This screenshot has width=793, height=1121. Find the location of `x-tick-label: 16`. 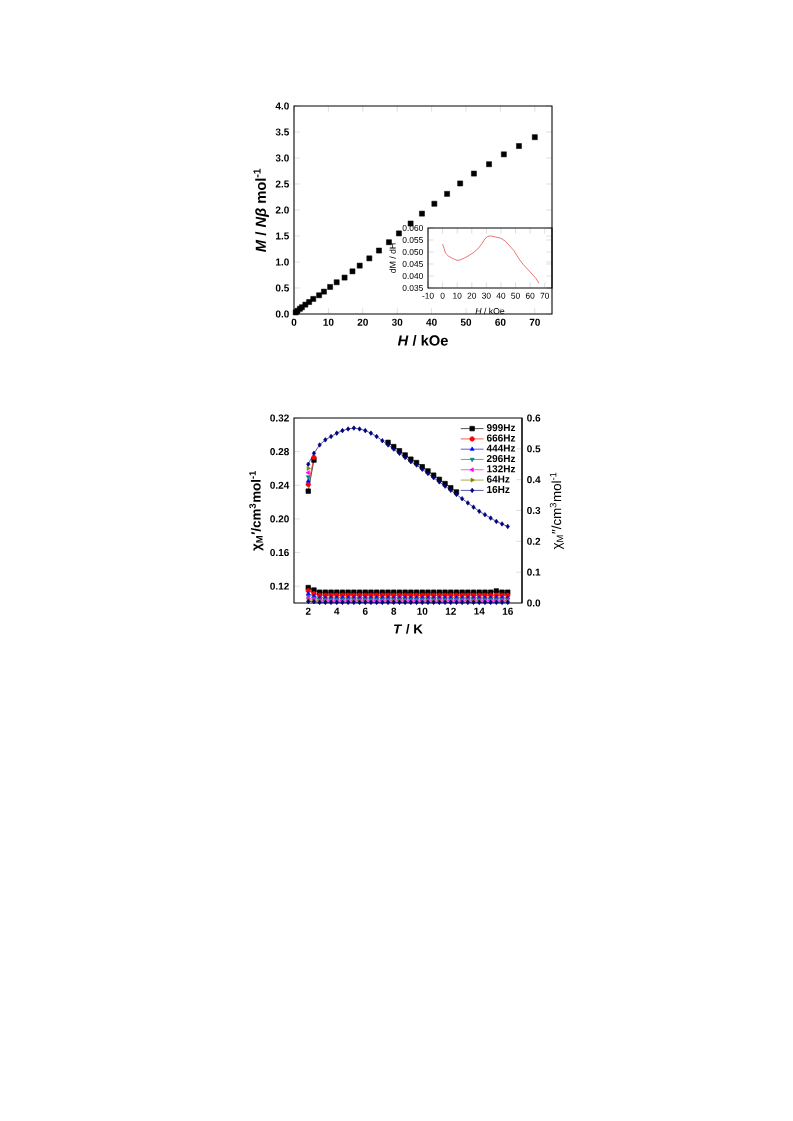

x-tick-label: 16 is located at coordinates (507, 611).